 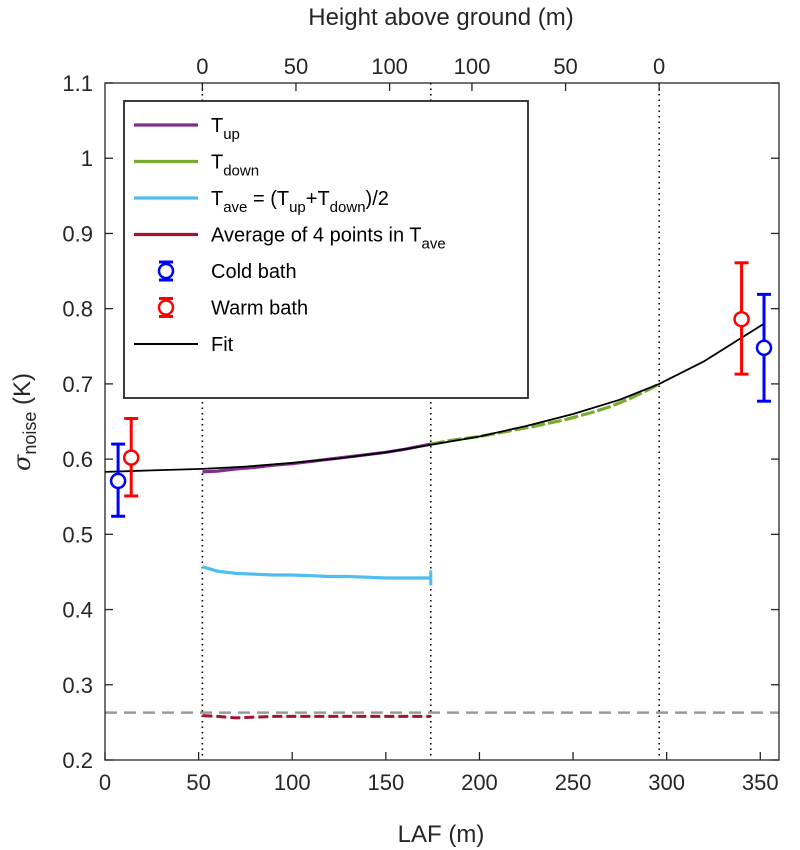 I want to click on legend-label: Fit, so click(x=222, y=345).